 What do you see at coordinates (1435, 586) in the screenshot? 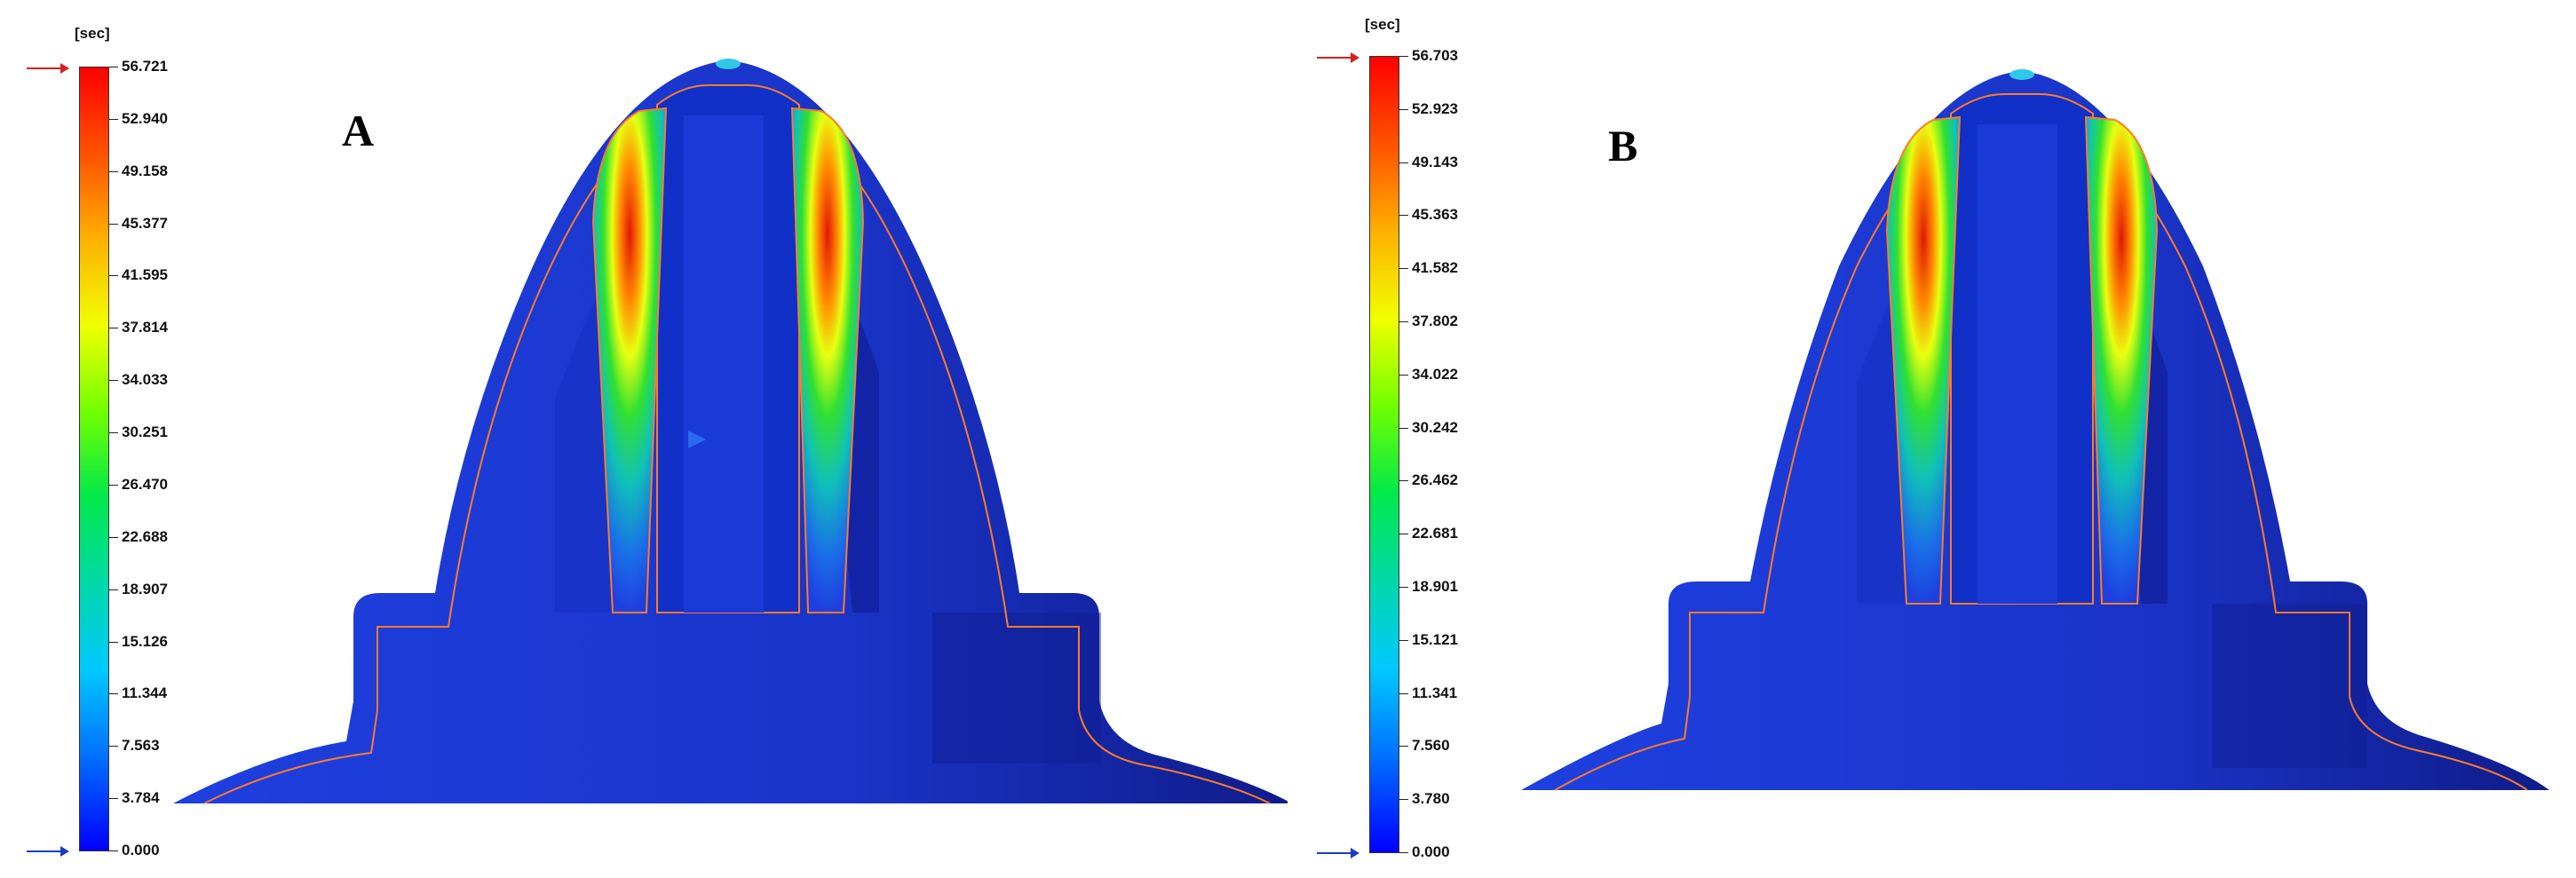
I see `colorbar-tick-label: 18.901` at bounding box center [1435, 586].